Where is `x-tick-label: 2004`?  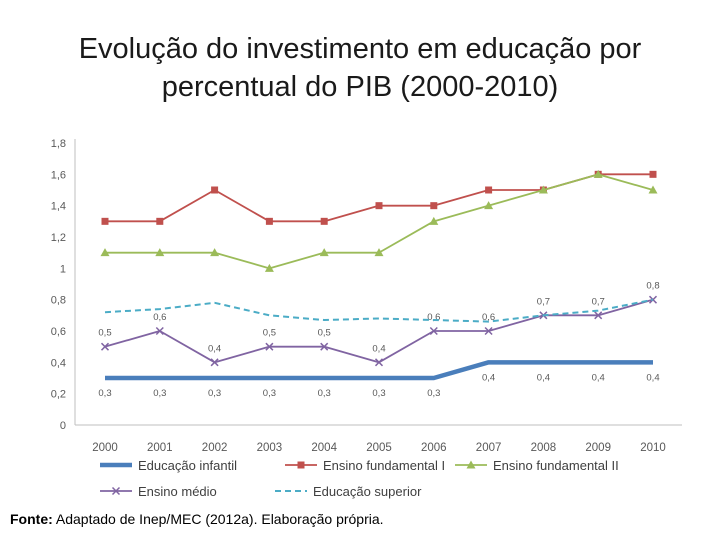
x-tick-label: 2004 is located at coordinates (324, 448).